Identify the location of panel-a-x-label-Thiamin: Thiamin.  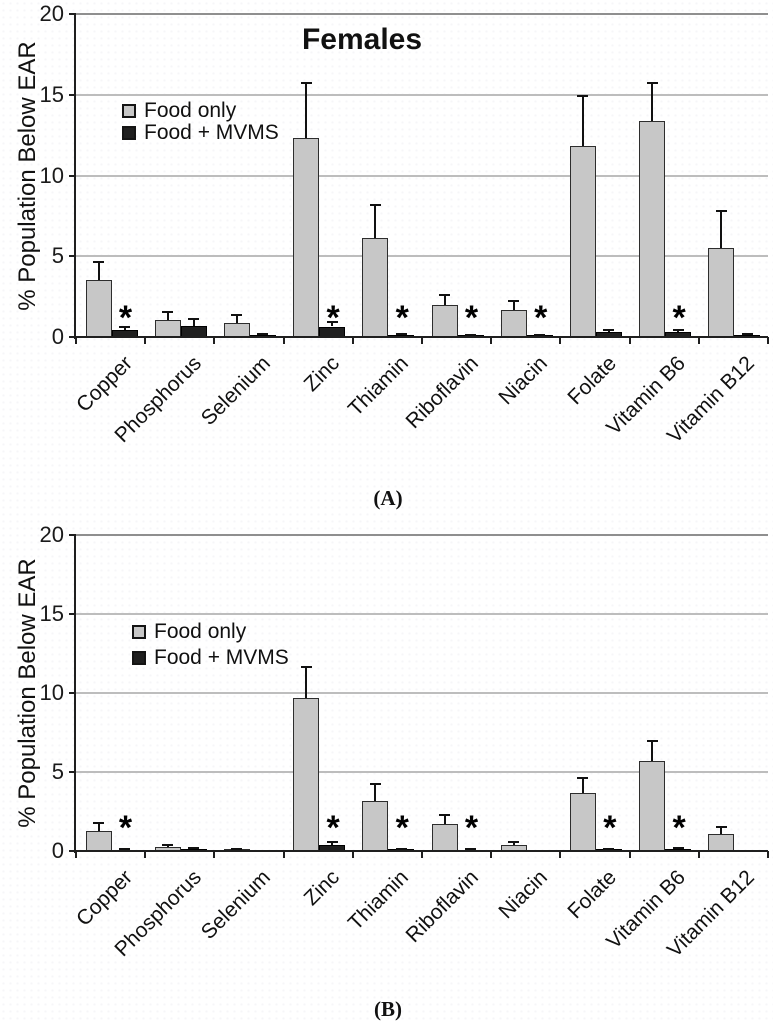
(379, 386).